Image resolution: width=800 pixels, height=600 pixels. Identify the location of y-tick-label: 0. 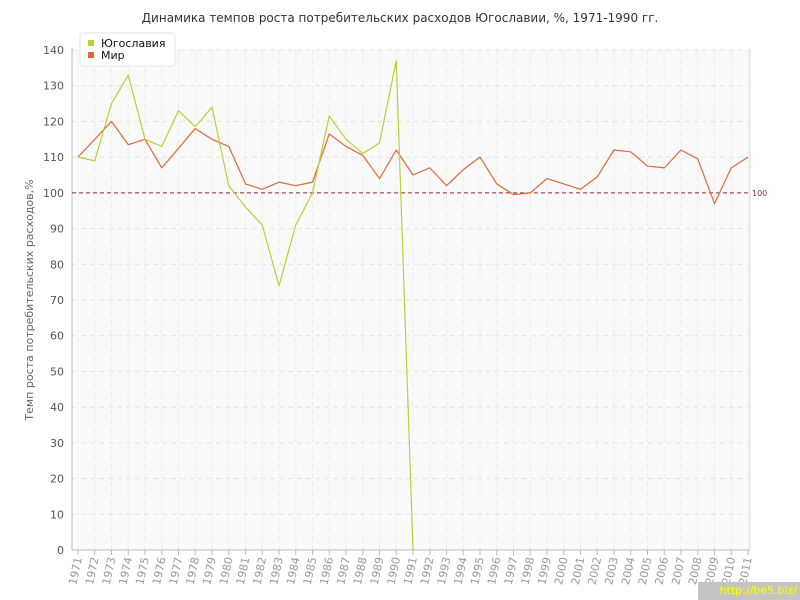
(60, 550).